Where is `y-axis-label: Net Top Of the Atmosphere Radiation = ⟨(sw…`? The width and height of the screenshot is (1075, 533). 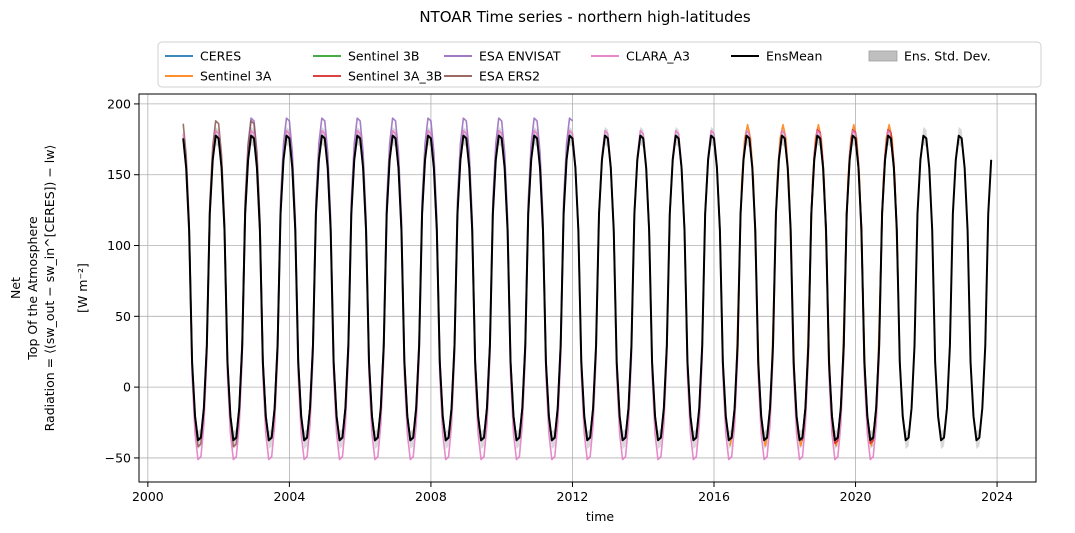
y-axis-label: Net Top Of the Atmosphere Radiation = ⟨(sw… is located at coordinates (49, 288).